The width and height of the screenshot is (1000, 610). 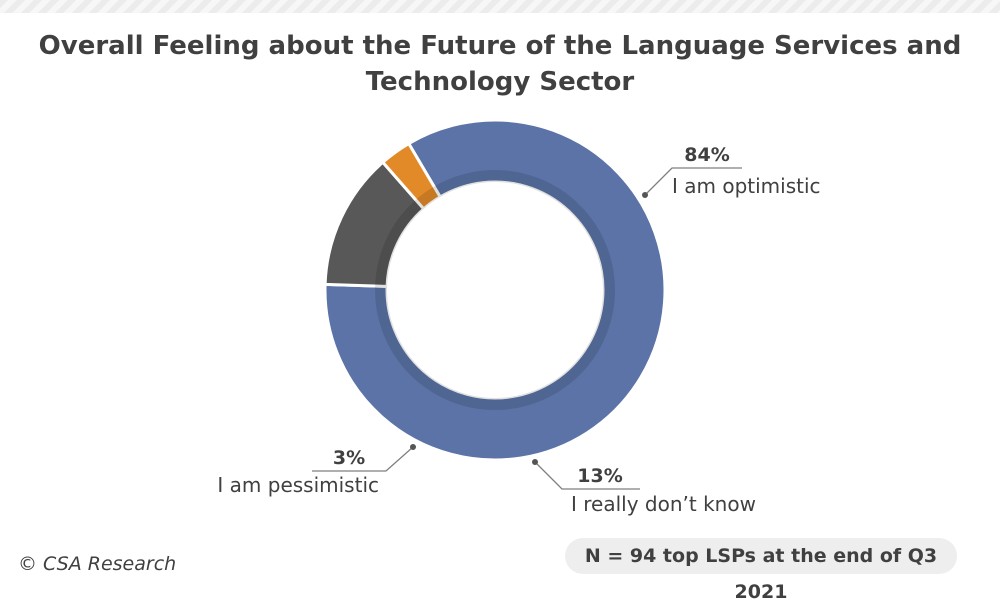 I want to click on value-label-2: 13%, so click(x=599, y=476).